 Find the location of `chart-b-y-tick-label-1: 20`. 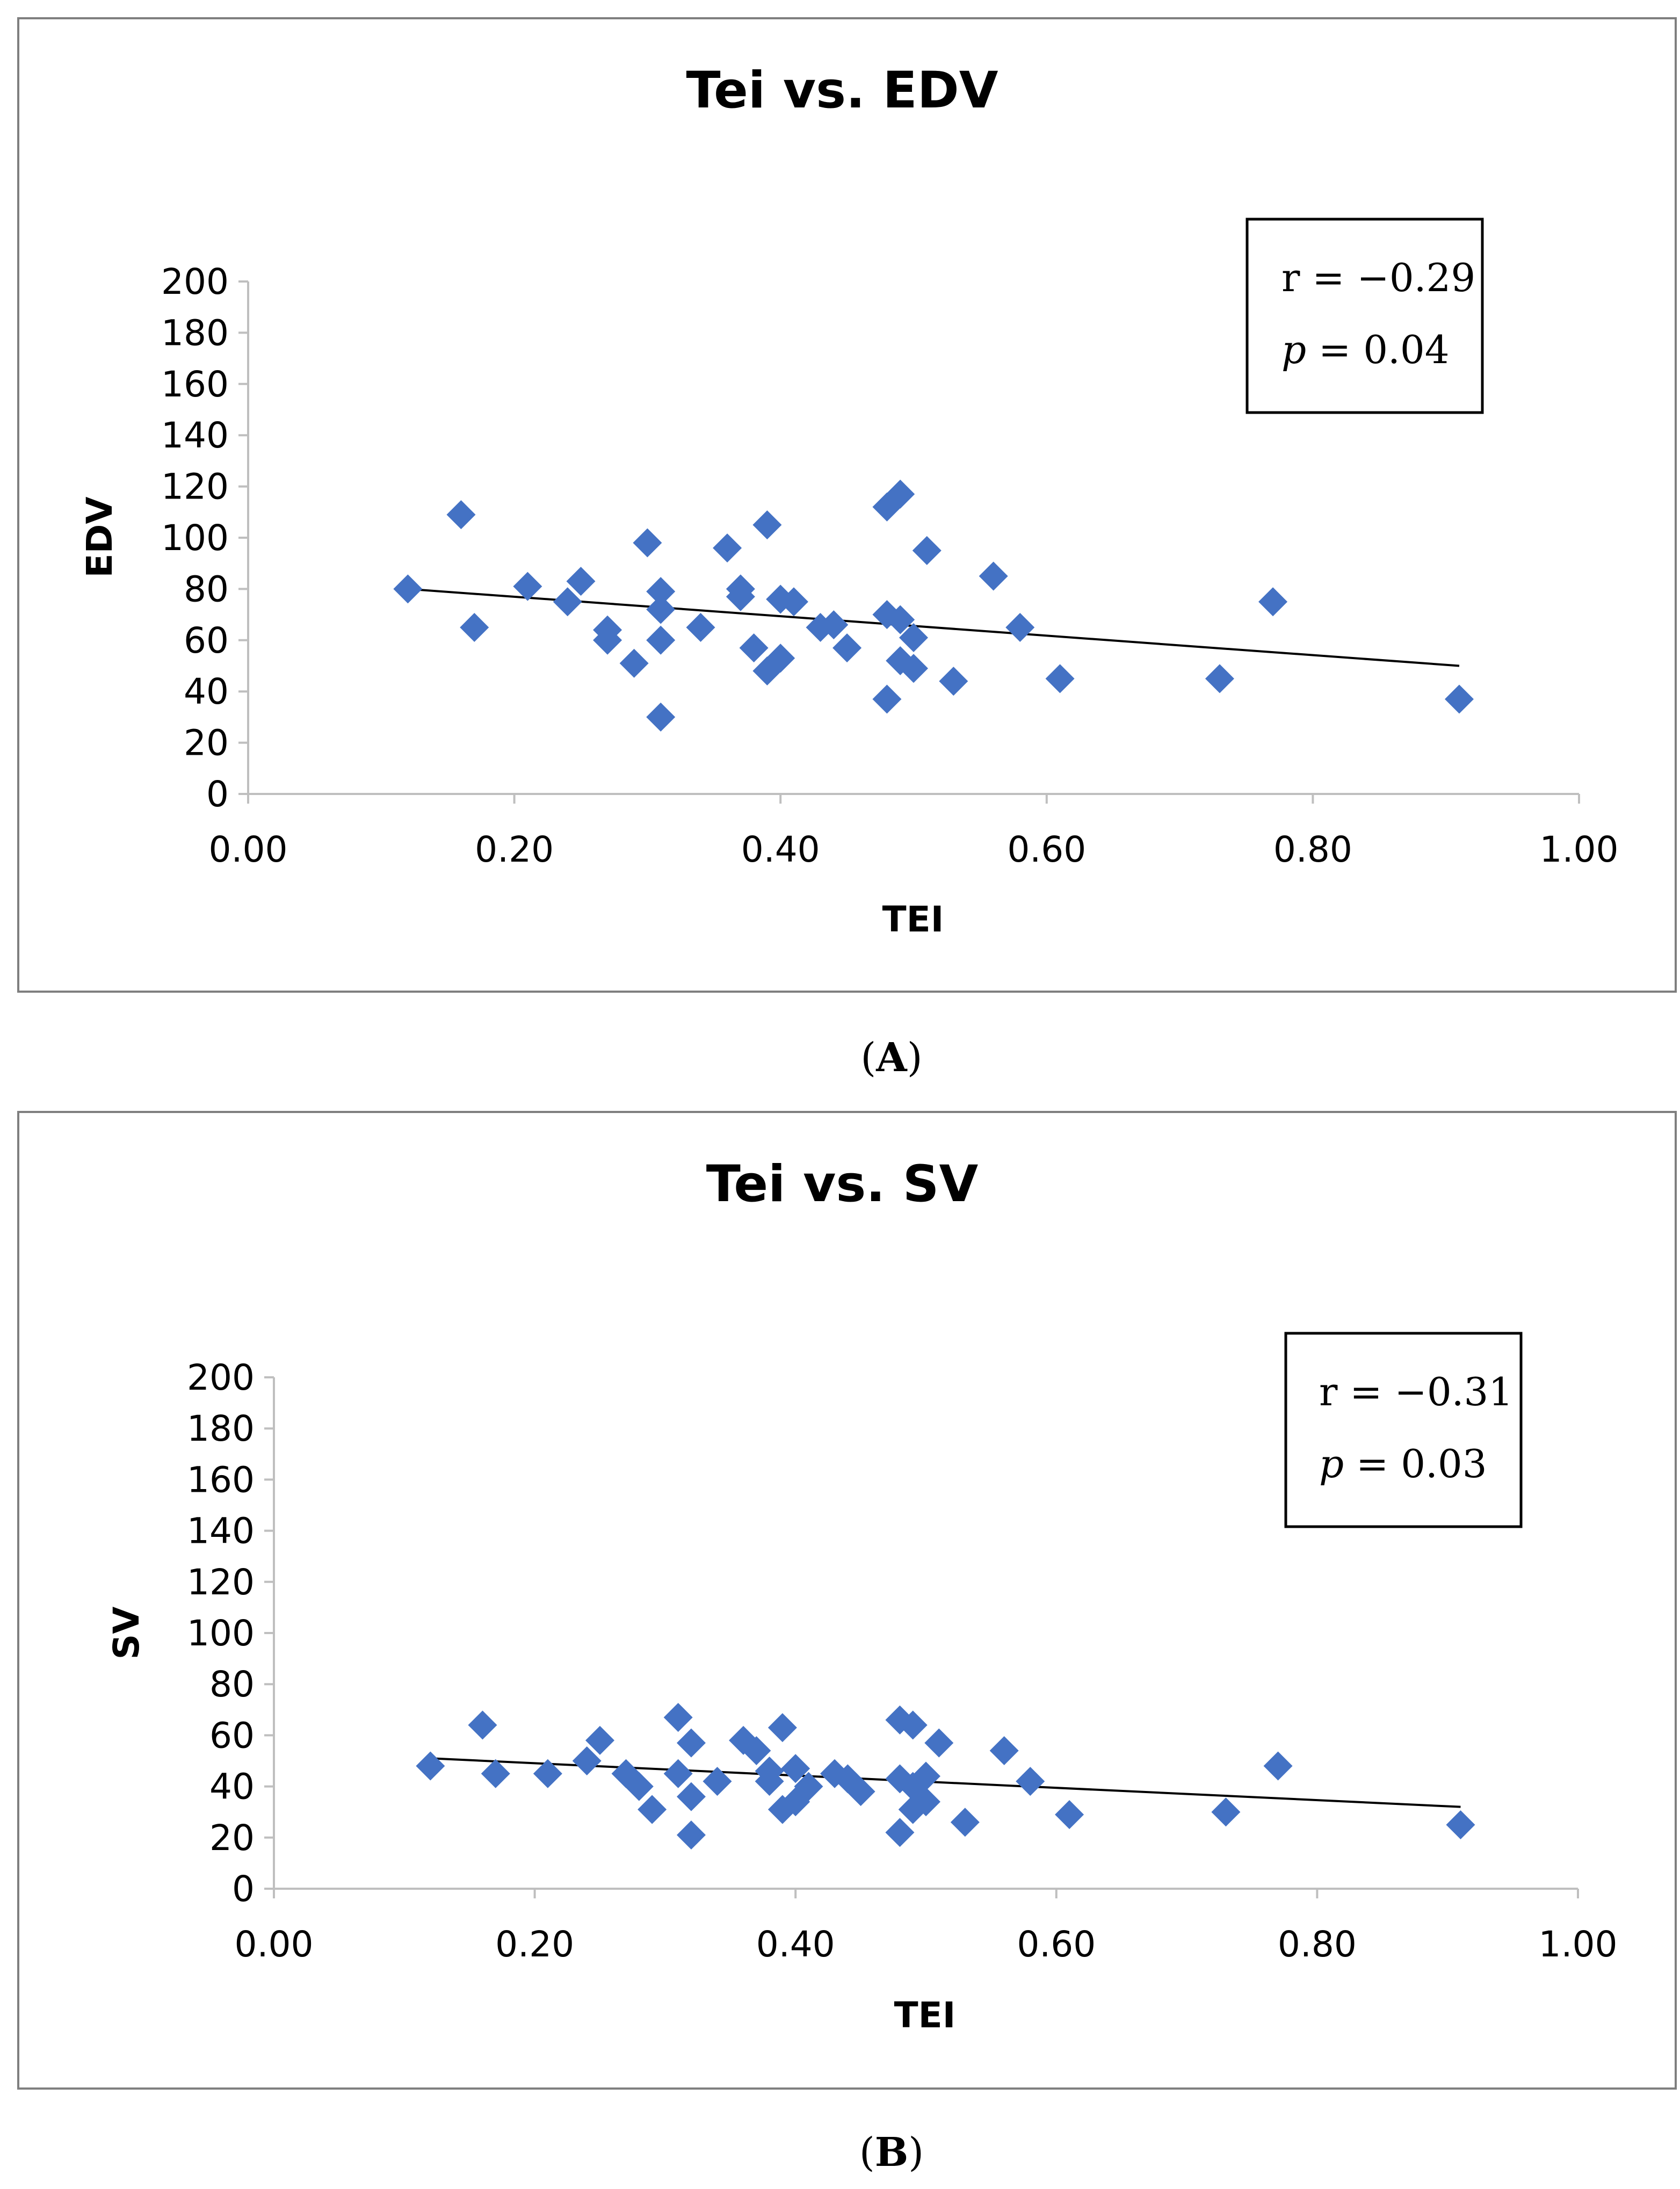

chart-b-y-tick-label-1: 20 is located at coordinates (232, 1838).